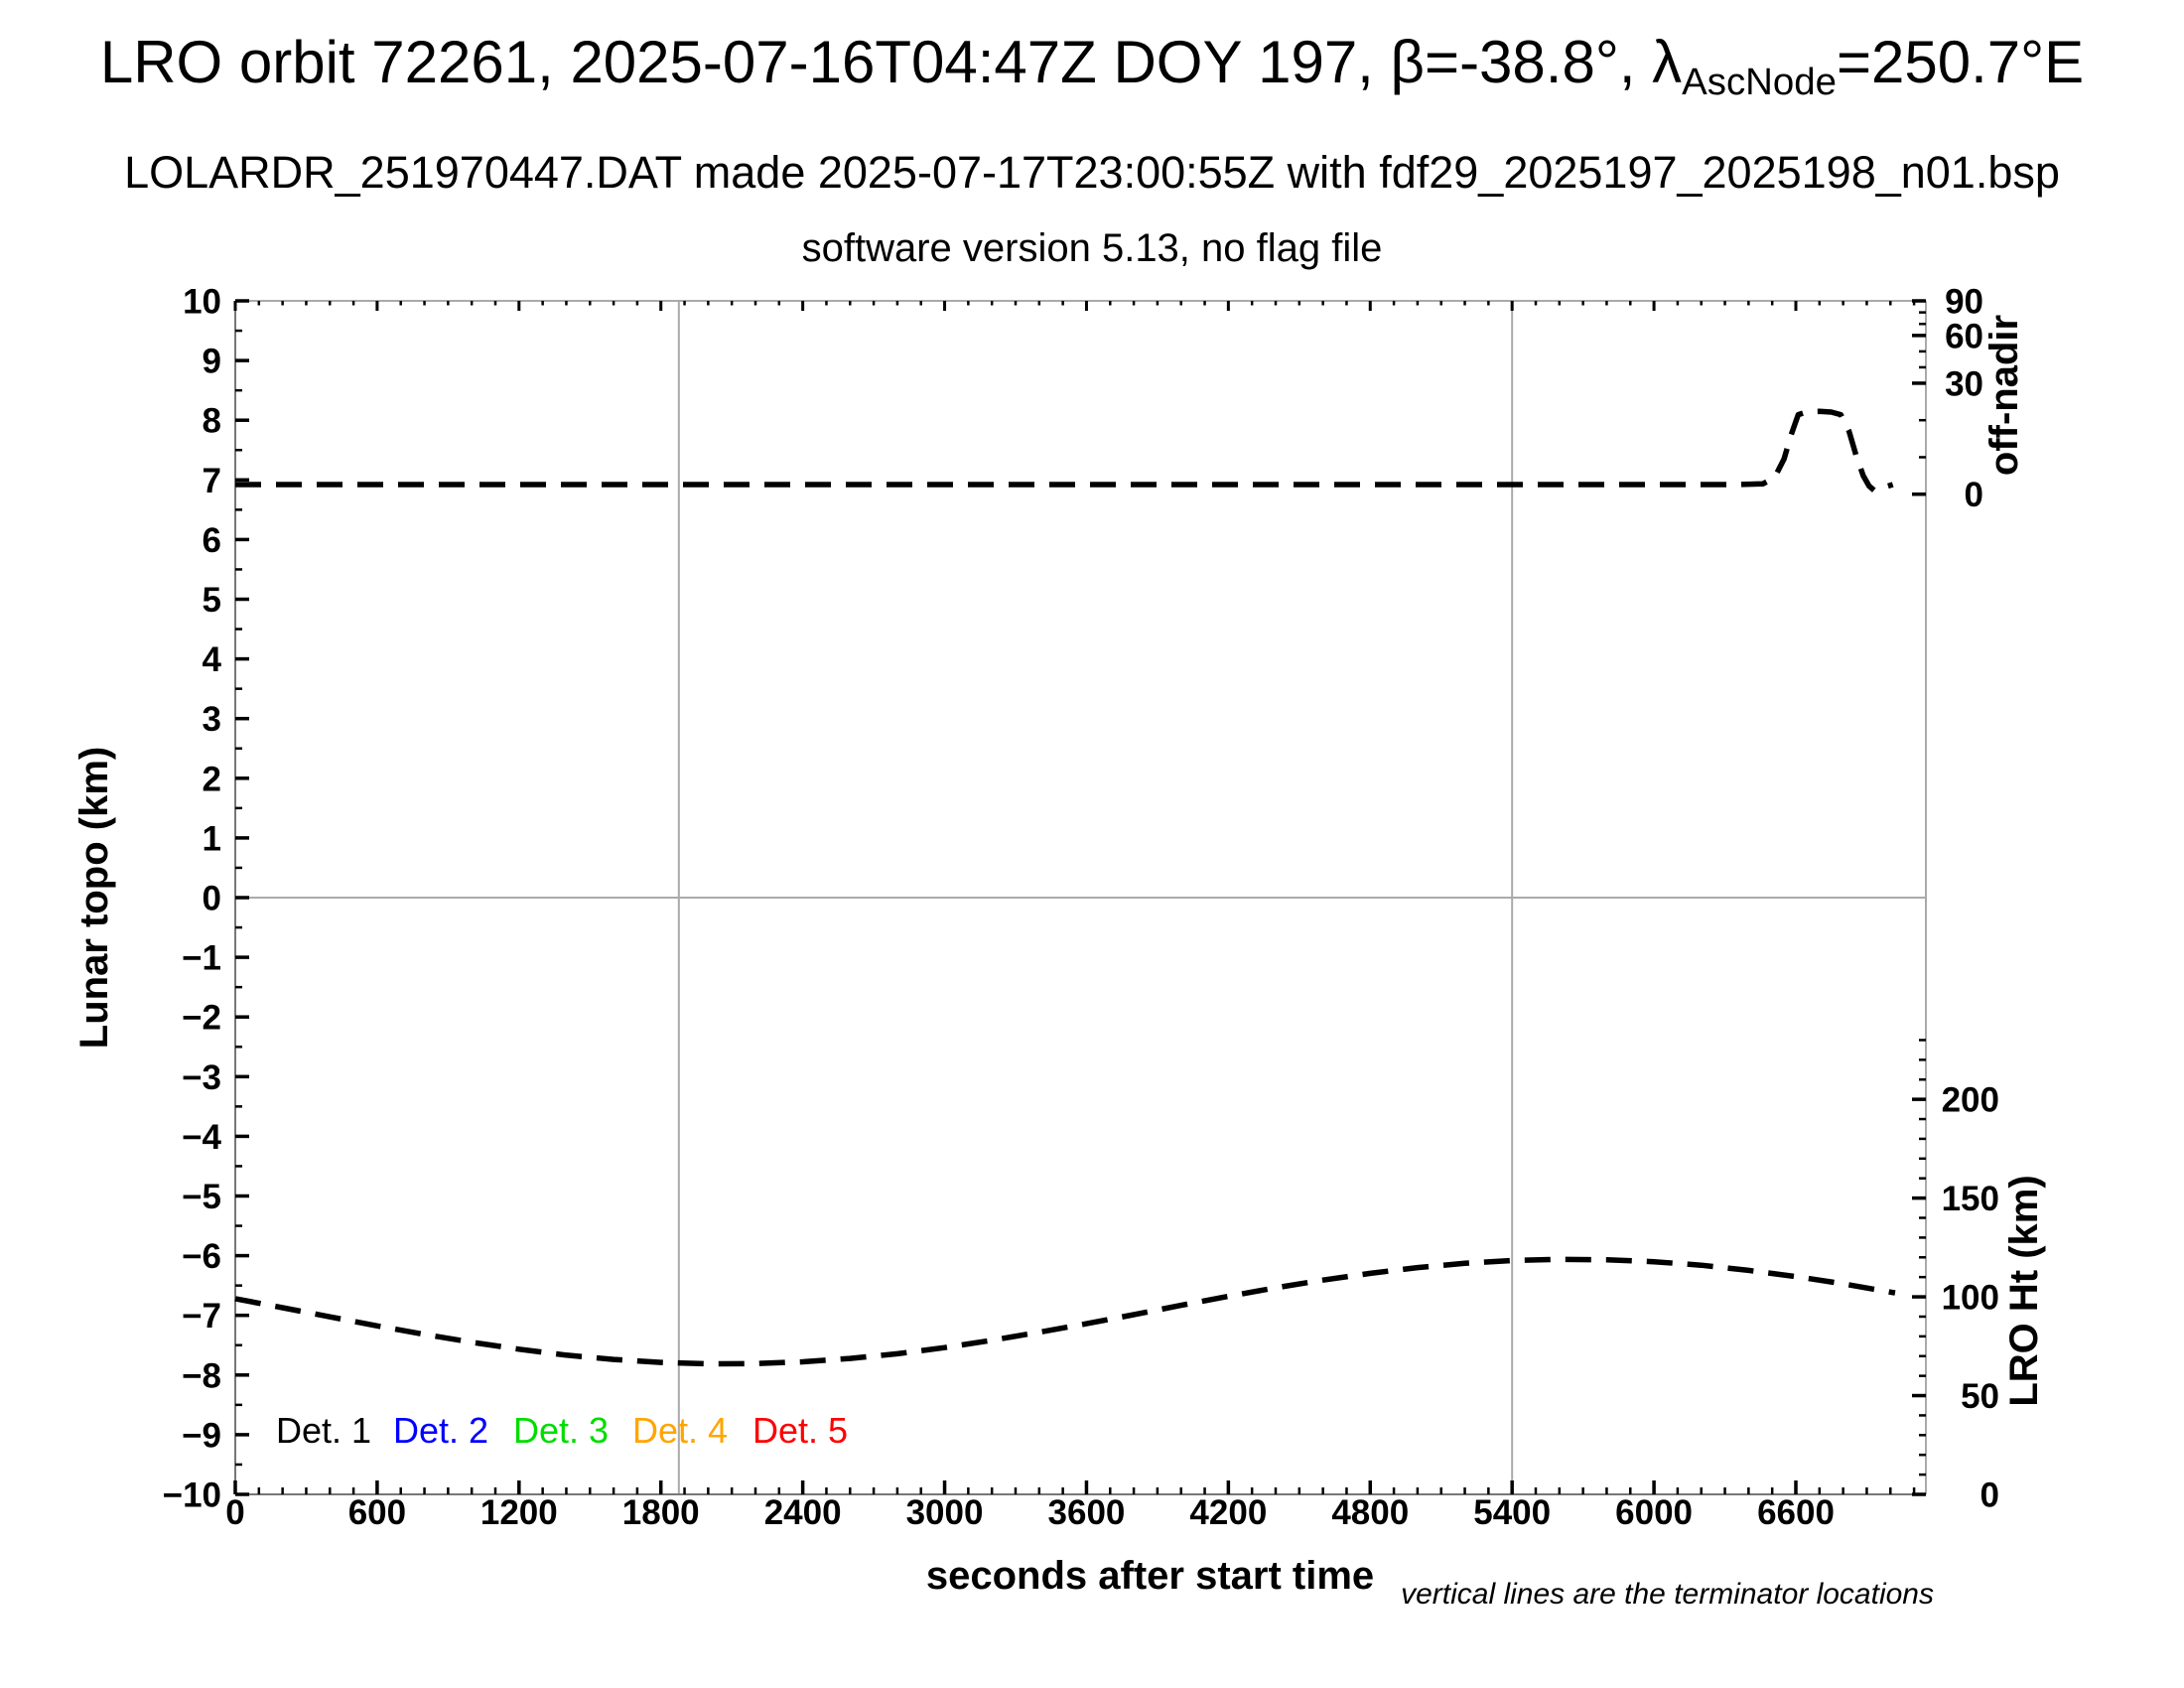  What do you see at coordinates (1970, 1100) in the screenshot?
I see `lro-ht-tick-label: 200` at bounding box center [1970, 1100].